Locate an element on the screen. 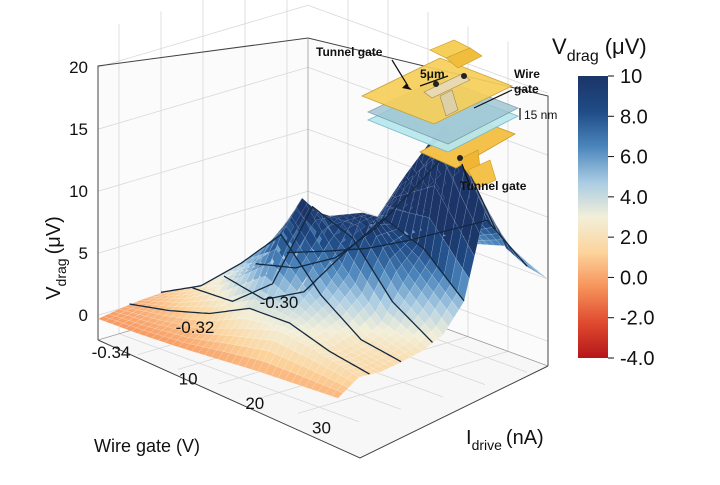 The image size is (720, 485). colorbar-title-unit: (μV) is located at coordinates (626, 46).